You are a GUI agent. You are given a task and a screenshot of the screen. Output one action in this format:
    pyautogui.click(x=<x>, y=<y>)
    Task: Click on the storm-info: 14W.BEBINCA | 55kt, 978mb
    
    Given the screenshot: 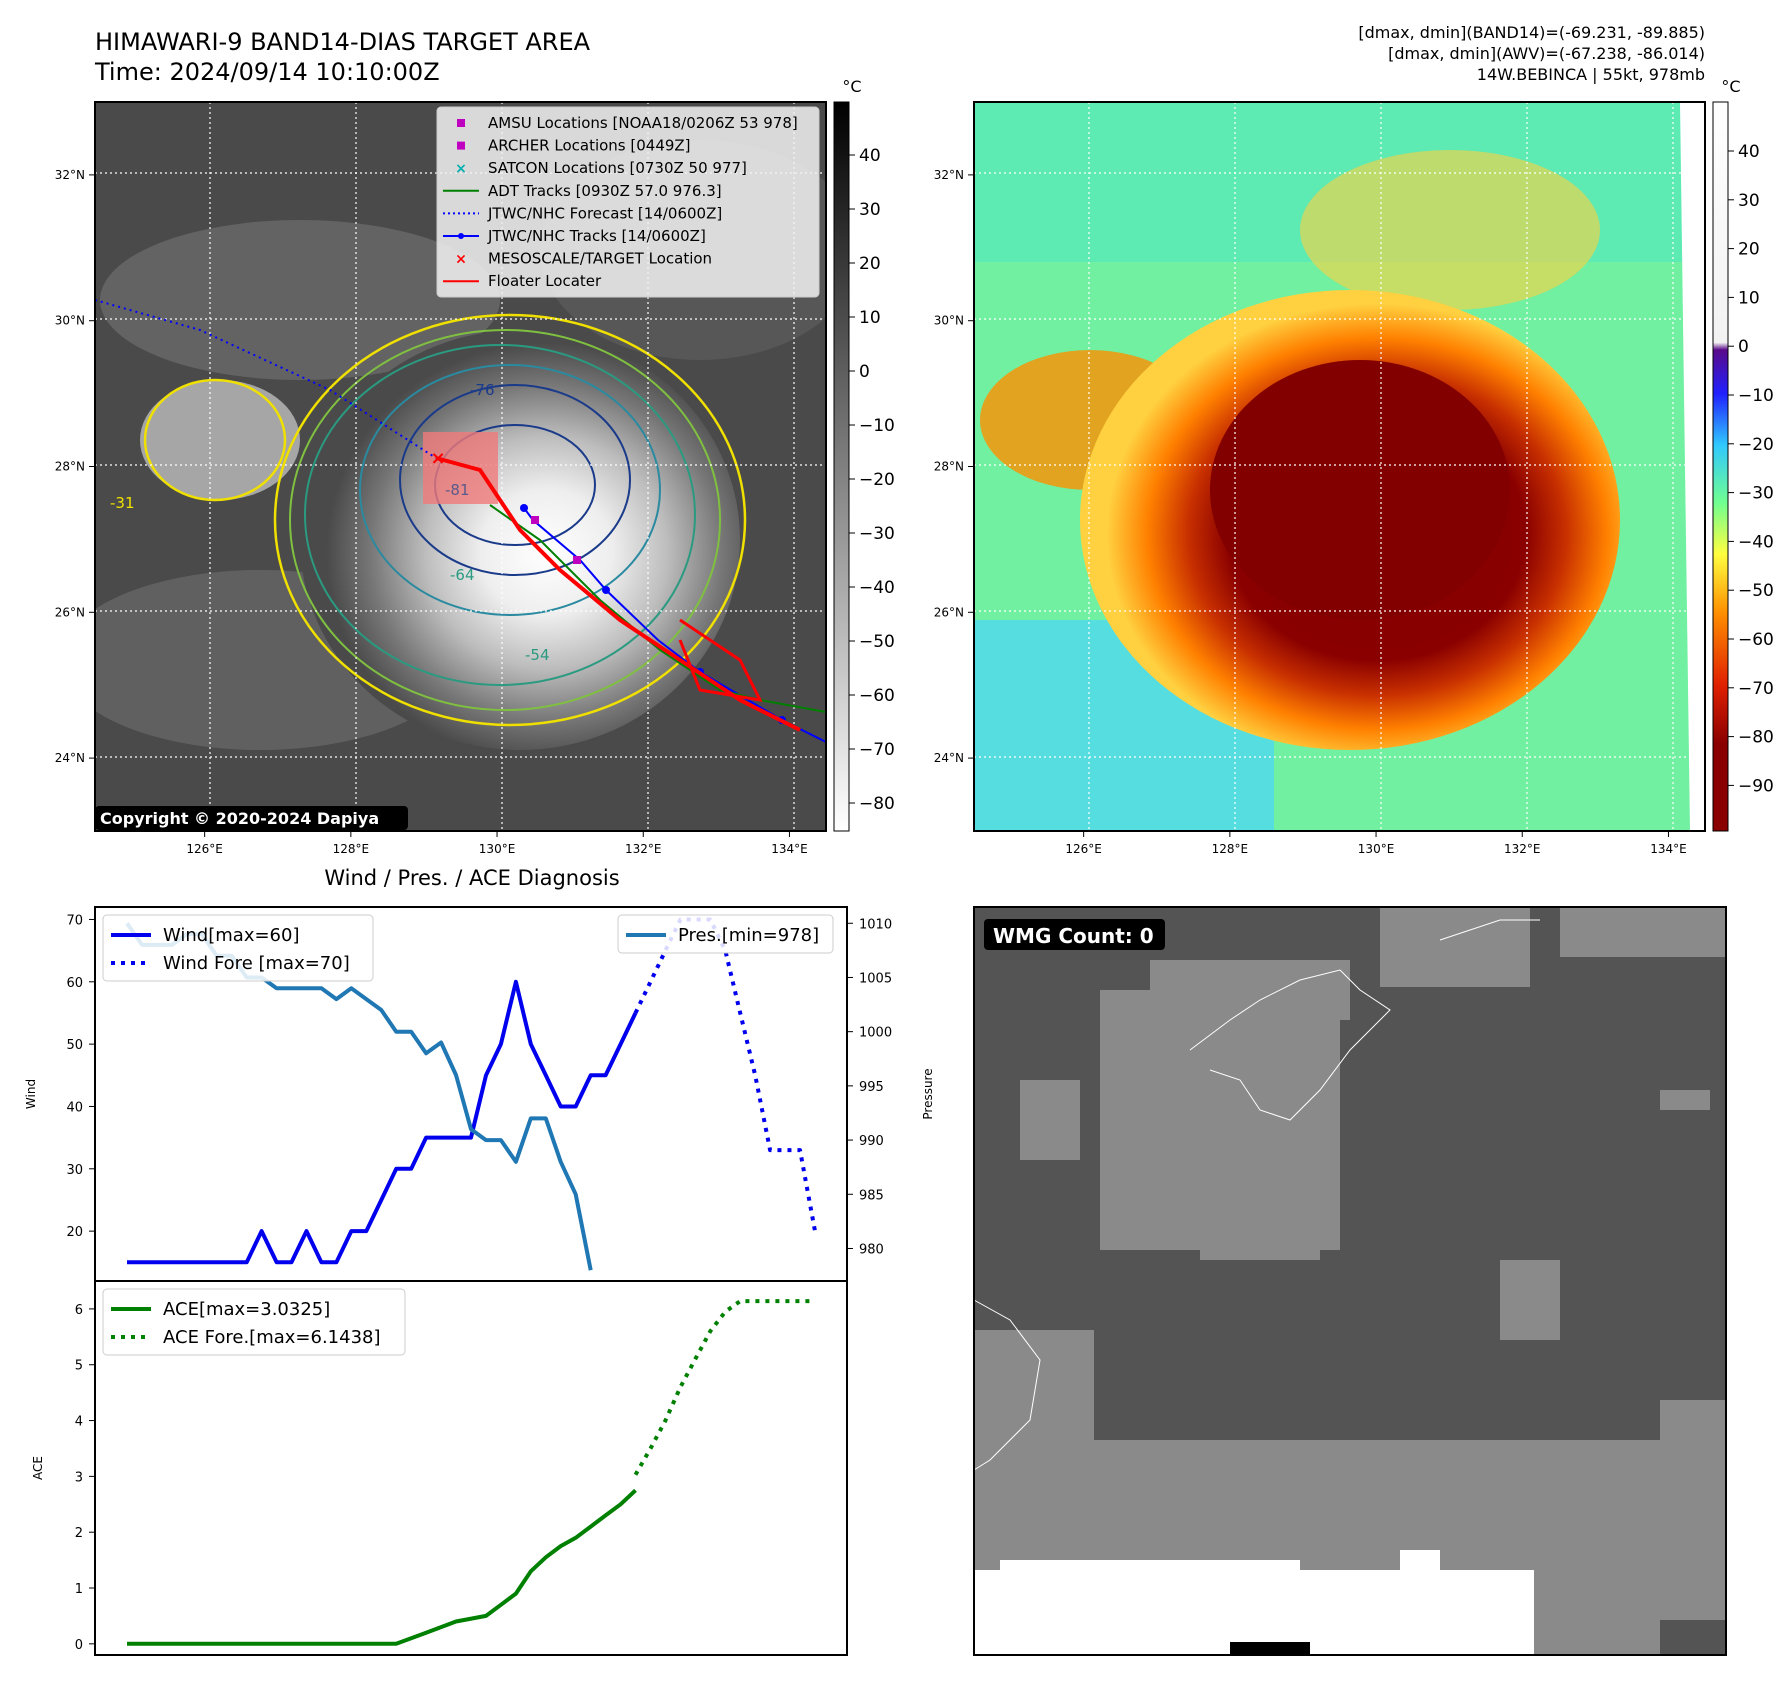 What is the action you would take?
    pyautogui.click(x=1591, y=74)
    